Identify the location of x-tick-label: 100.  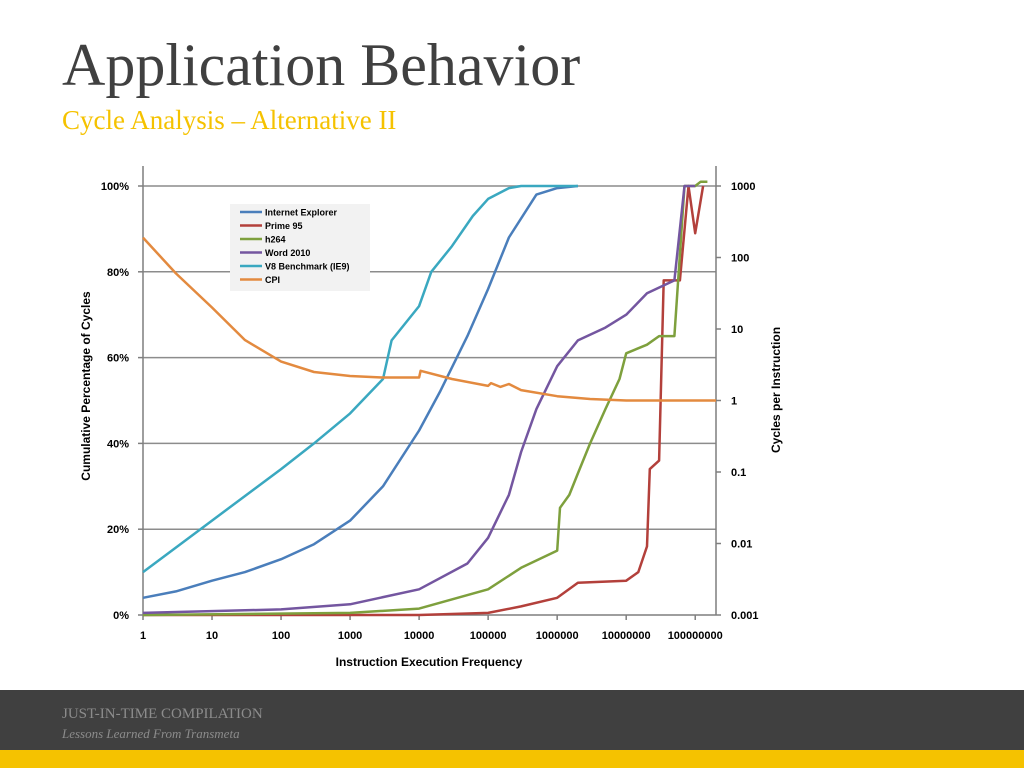
(281, 636).